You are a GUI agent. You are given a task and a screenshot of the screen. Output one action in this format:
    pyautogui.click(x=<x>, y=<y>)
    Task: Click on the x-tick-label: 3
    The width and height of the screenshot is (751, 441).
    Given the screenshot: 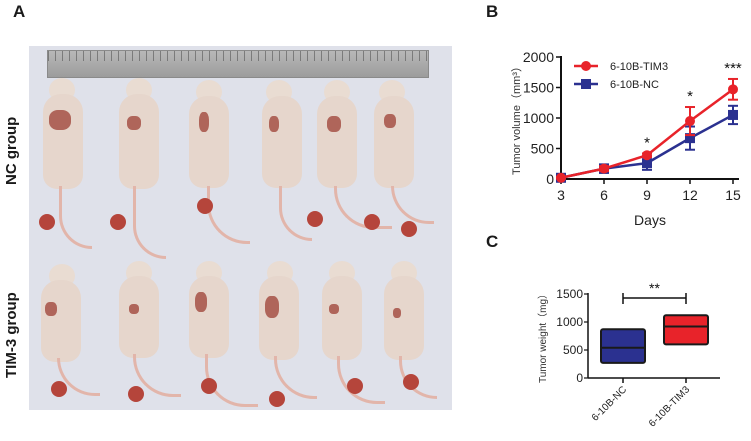 What is the action you would take?
    pyautogui.click(x=561, y=195)
    